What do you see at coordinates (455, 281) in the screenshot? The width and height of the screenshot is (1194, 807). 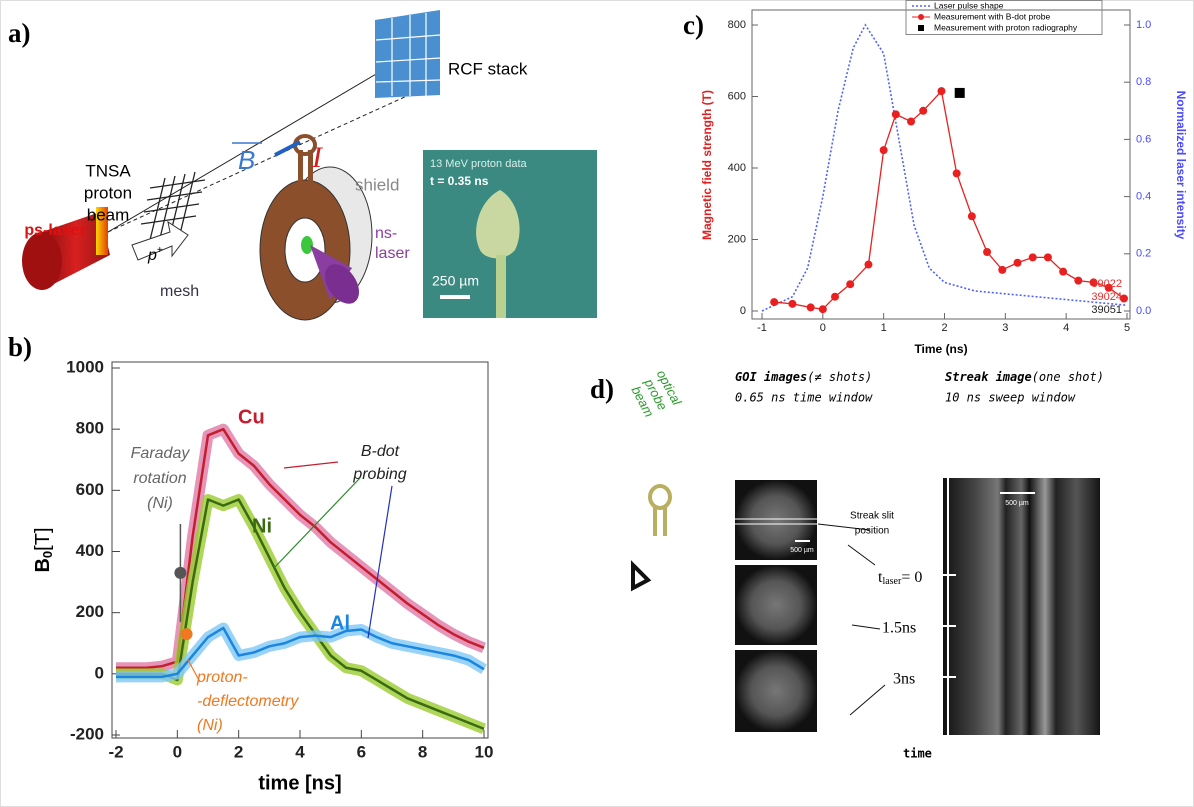 I see `text-label: 250 µm` at bounding box center [455, 281].